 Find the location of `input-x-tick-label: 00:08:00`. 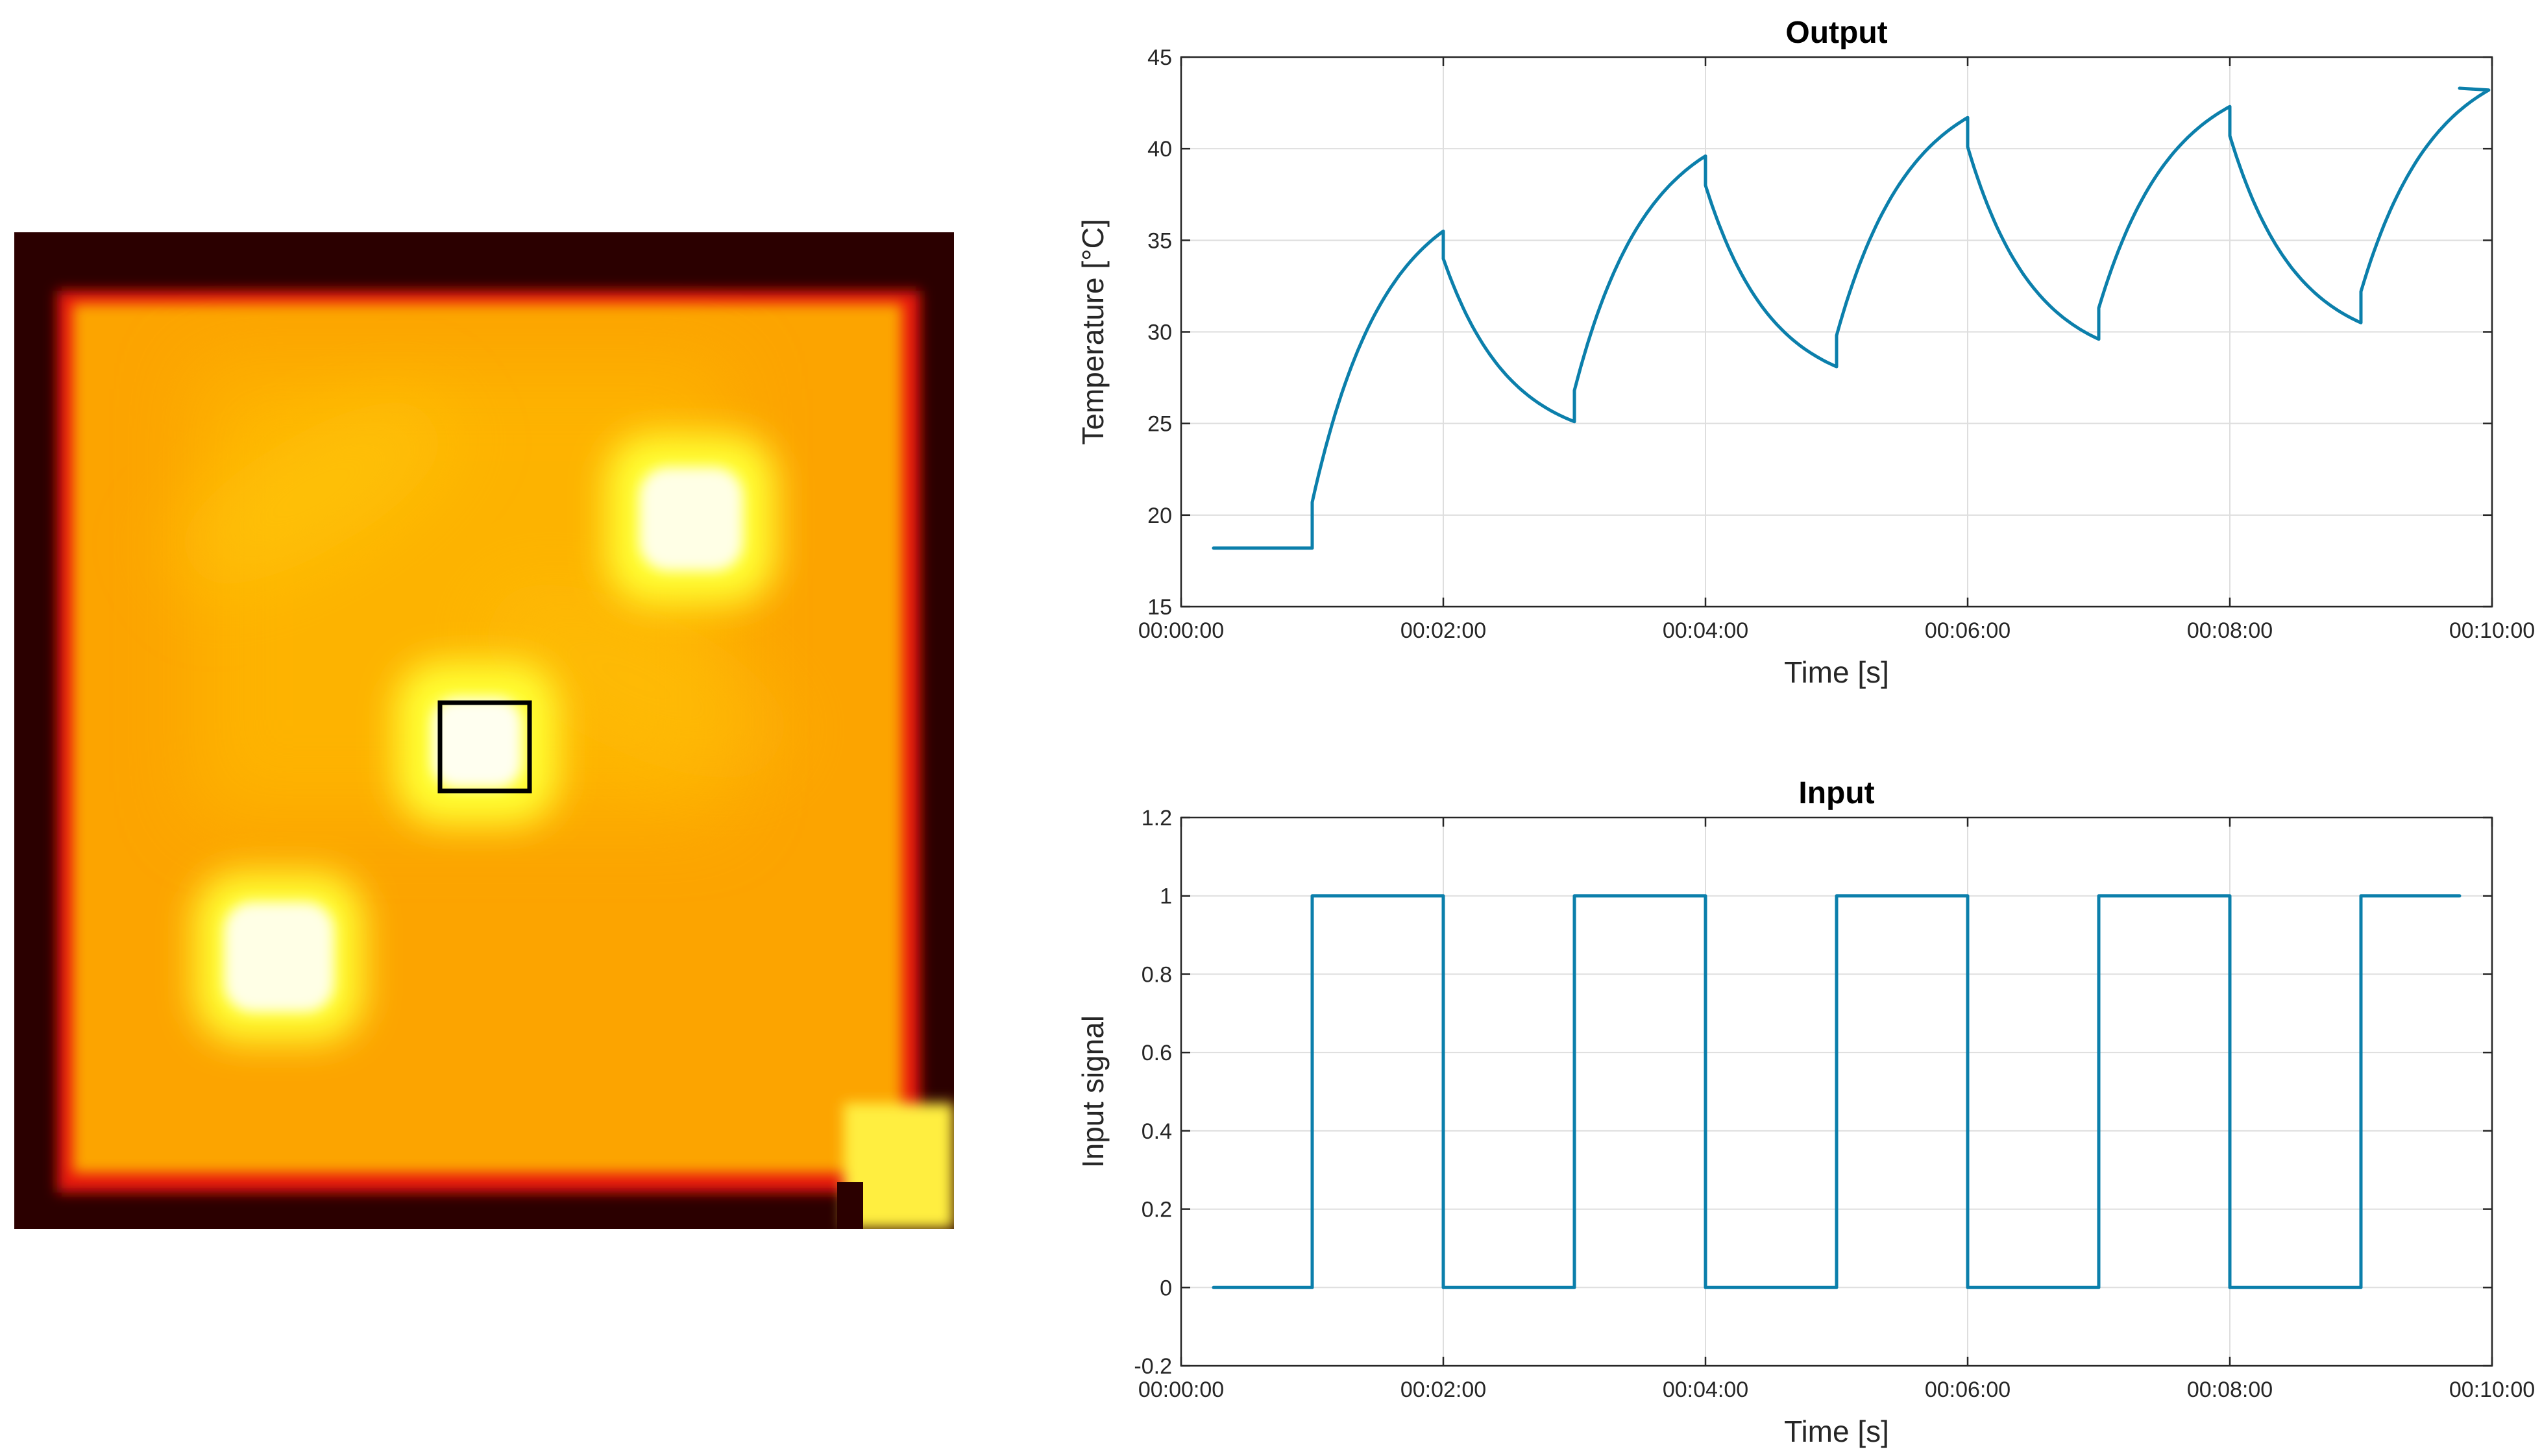

input-x-tick-label: 00:08:00 is located at coordinates (2230, 1390).